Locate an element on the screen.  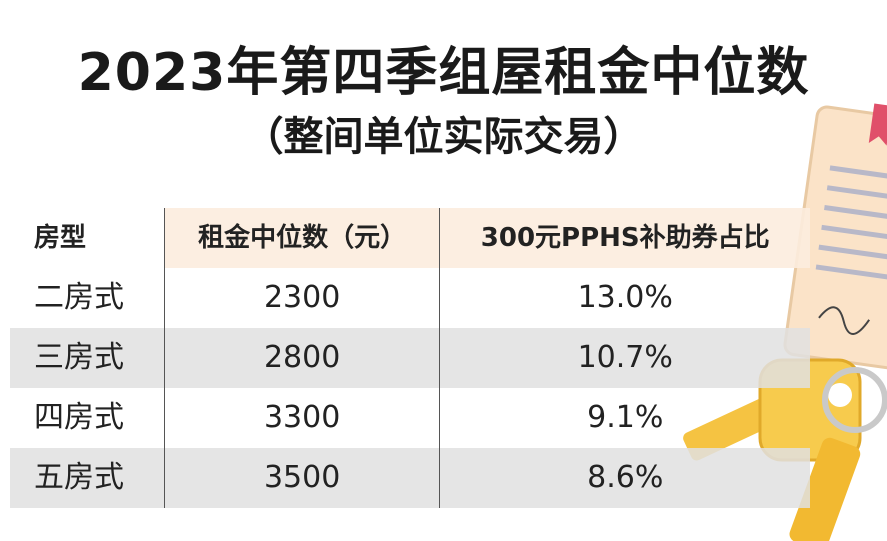
table-cell: 10.7% is located at coordinates (625, 357).